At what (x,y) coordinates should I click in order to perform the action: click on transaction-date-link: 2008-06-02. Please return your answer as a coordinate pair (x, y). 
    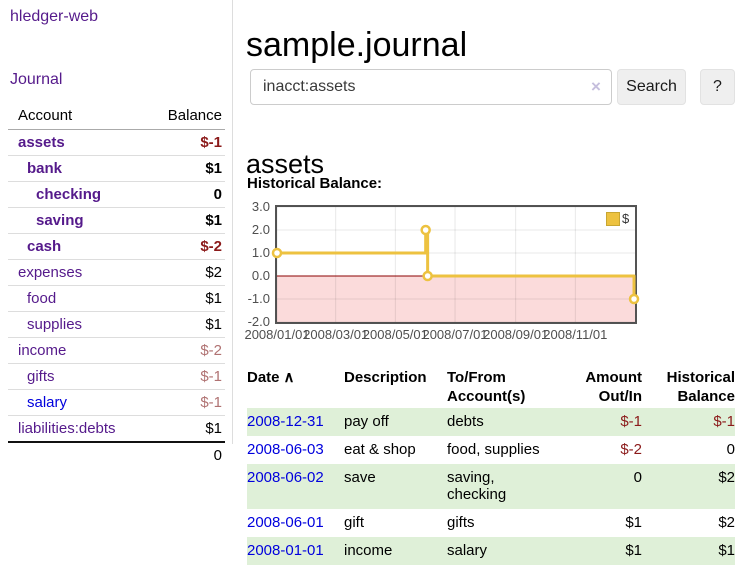
    Looking at the image, I should click on (285, 477).